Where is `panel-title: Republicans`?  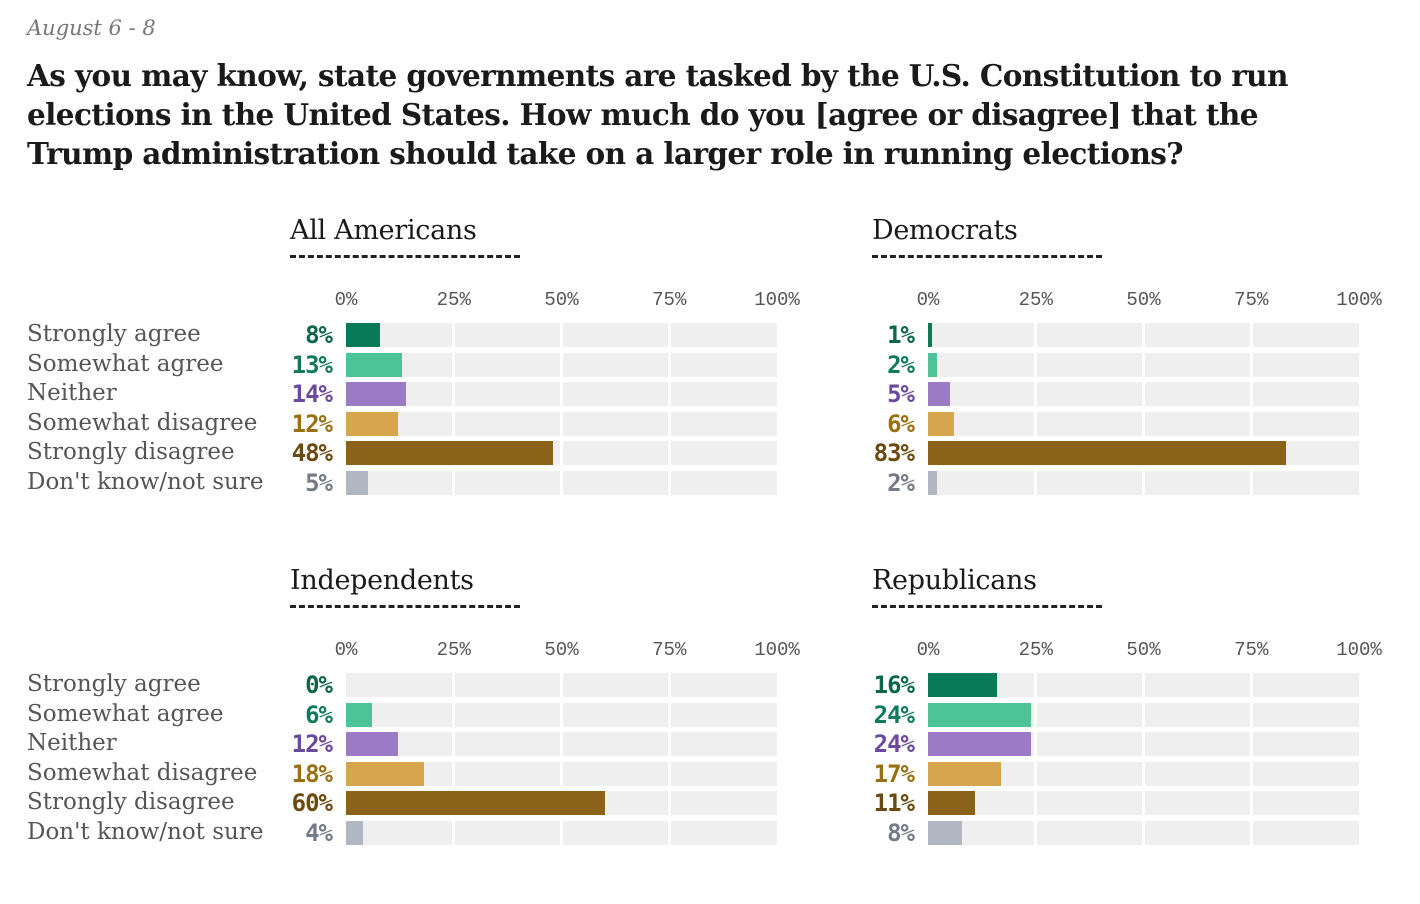
panel-title: Republicans is located at coordinates (954, 580).